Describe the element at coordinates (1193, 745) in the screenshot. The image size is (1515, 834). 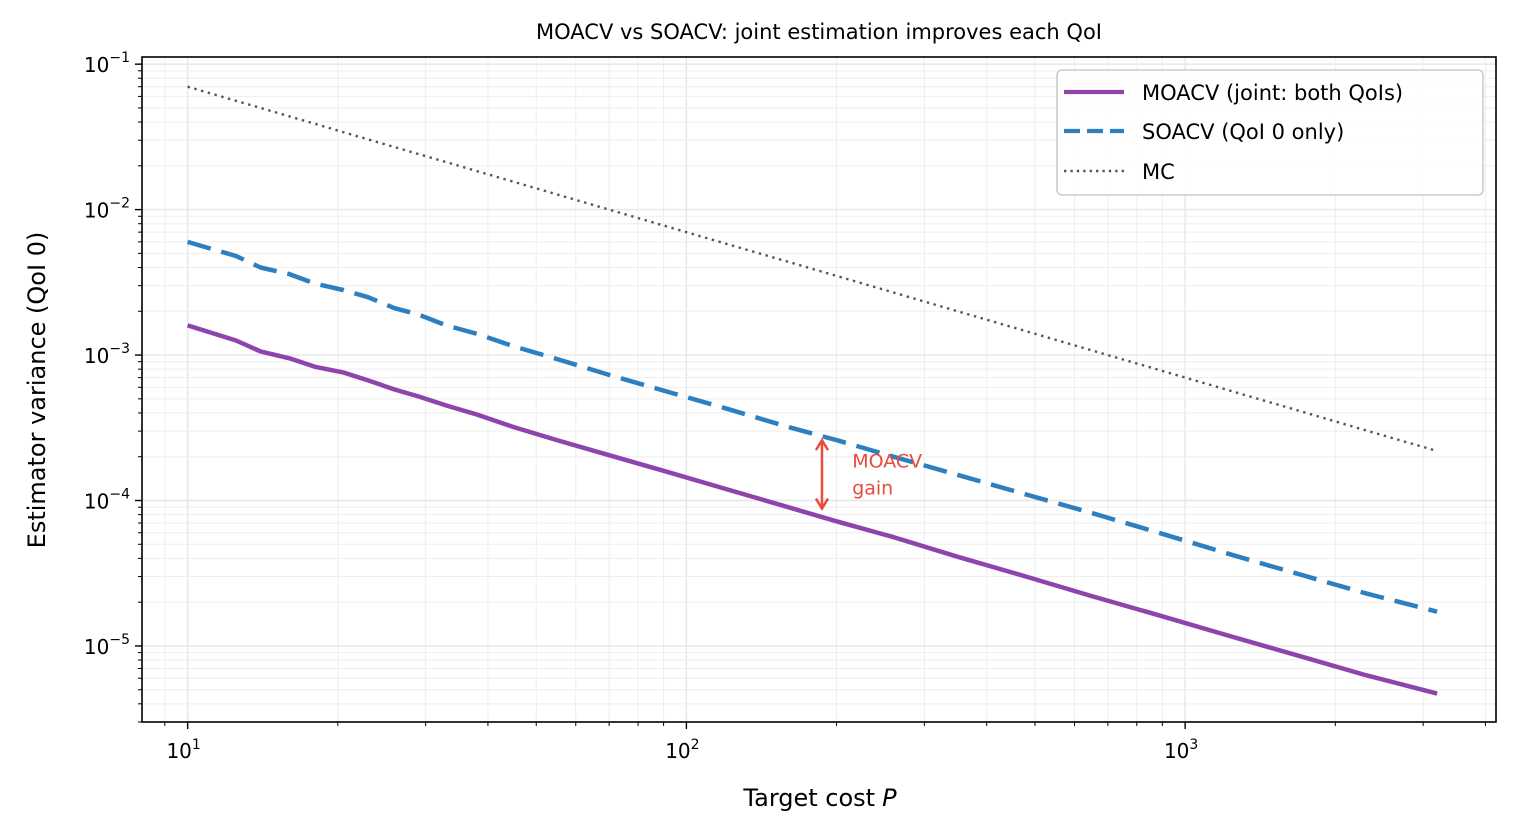
I see `x-tick-label-exp: 3` at that location.